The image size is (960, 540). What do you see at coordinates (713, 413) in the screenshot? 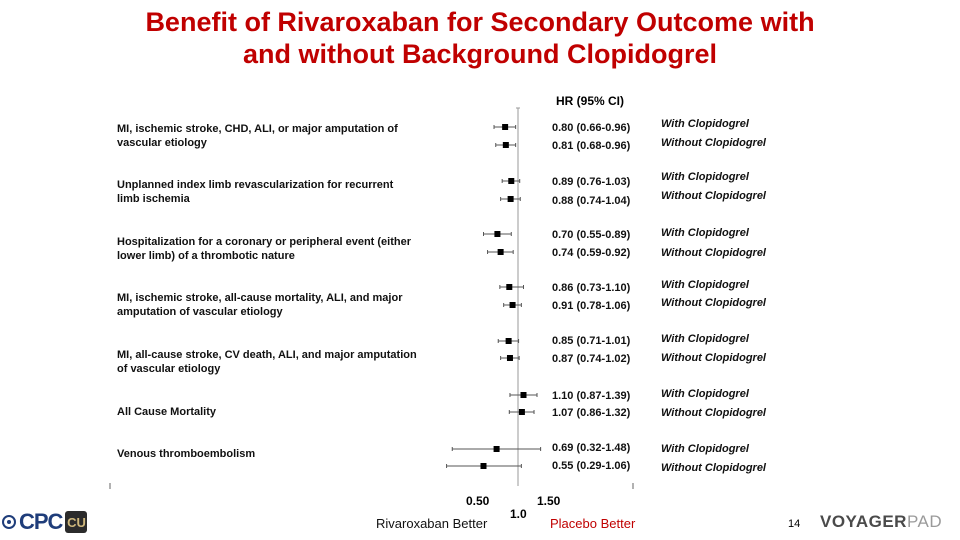
I see `group-label-6b: Without Clopidogrel` at bounding box center [713, 413].